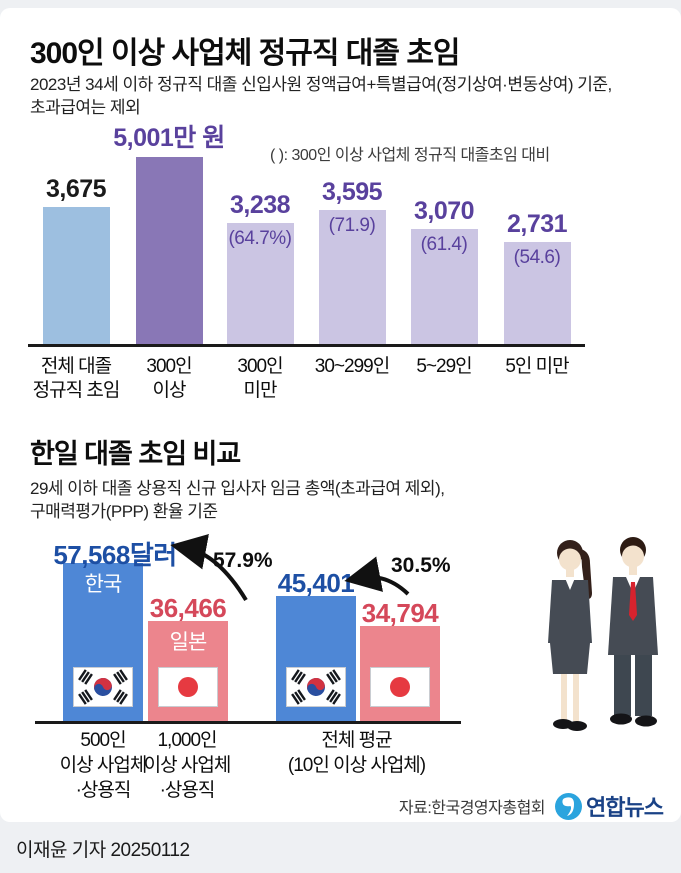 This screenshot has height=873, width=681. What do you see at coordinates (306, 345) in the screenshot?
I see `chart1-axis-line` at bounding box center [306, 345].